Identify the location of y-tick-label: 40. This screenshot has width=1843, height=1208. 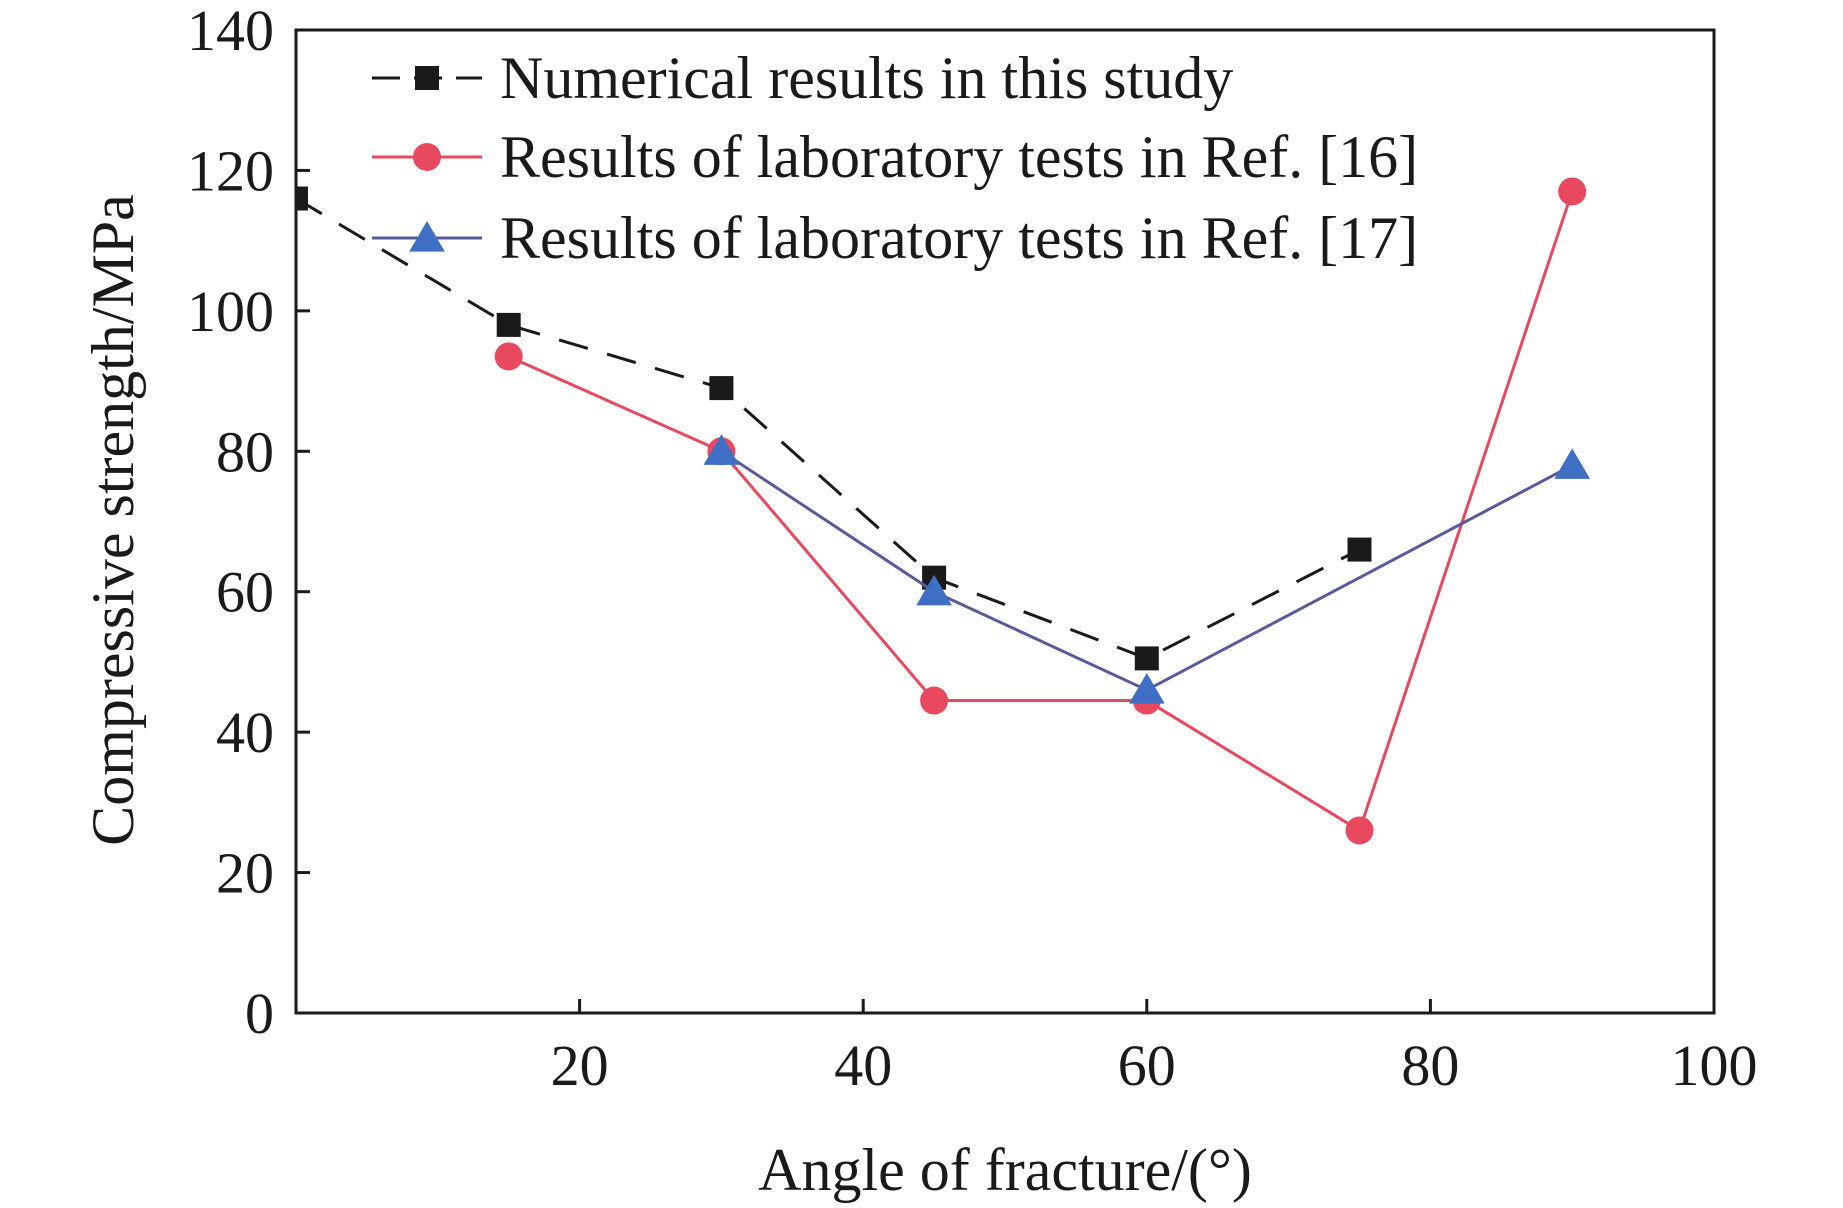
(245, 732).